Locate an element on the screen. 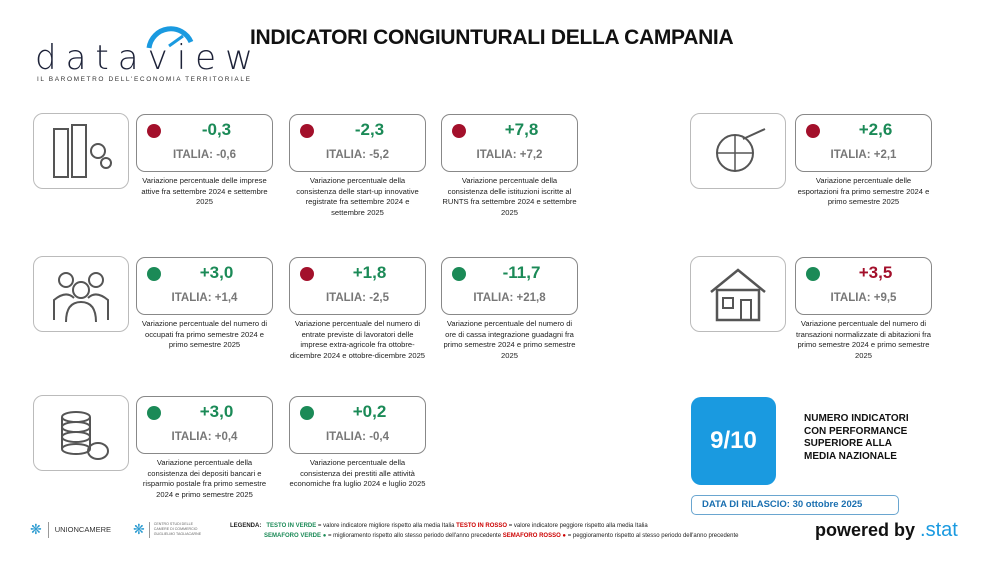 The height and width of the screenshot is (562, 1000). indicator-card: +2,6 ITALIA: +2,1 is located at coordinates (863, 143).